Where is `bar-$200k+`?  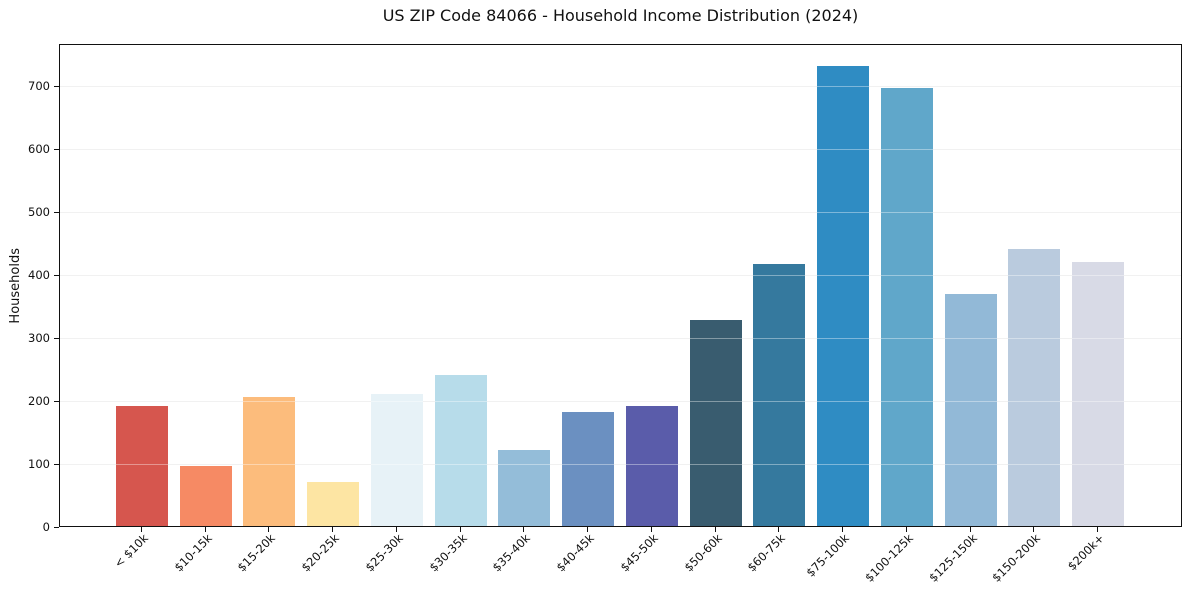 bar-$200k+ is located at coordinates (1098, 393).